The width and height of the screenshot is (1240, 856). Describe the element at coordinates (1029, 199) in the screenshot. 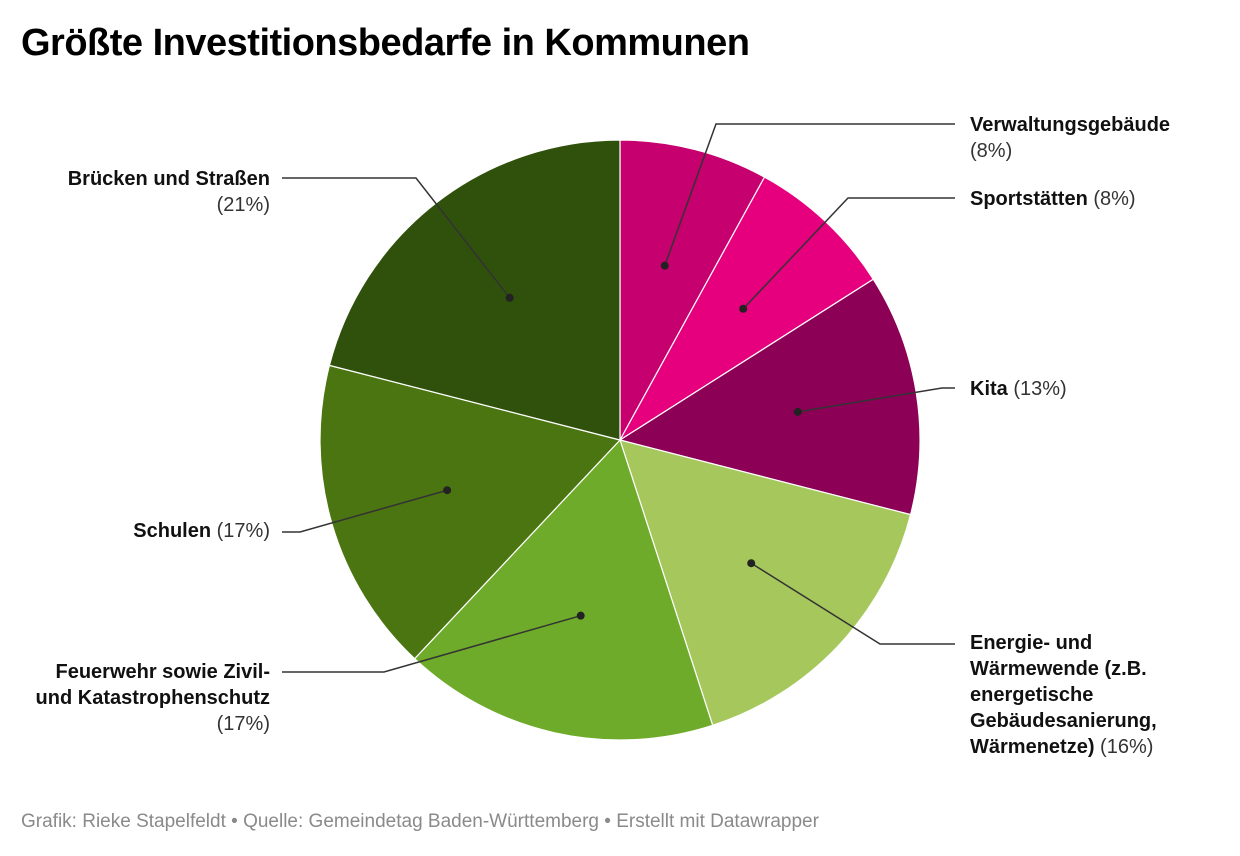

I see `label-name: Sportstätten` at that location.